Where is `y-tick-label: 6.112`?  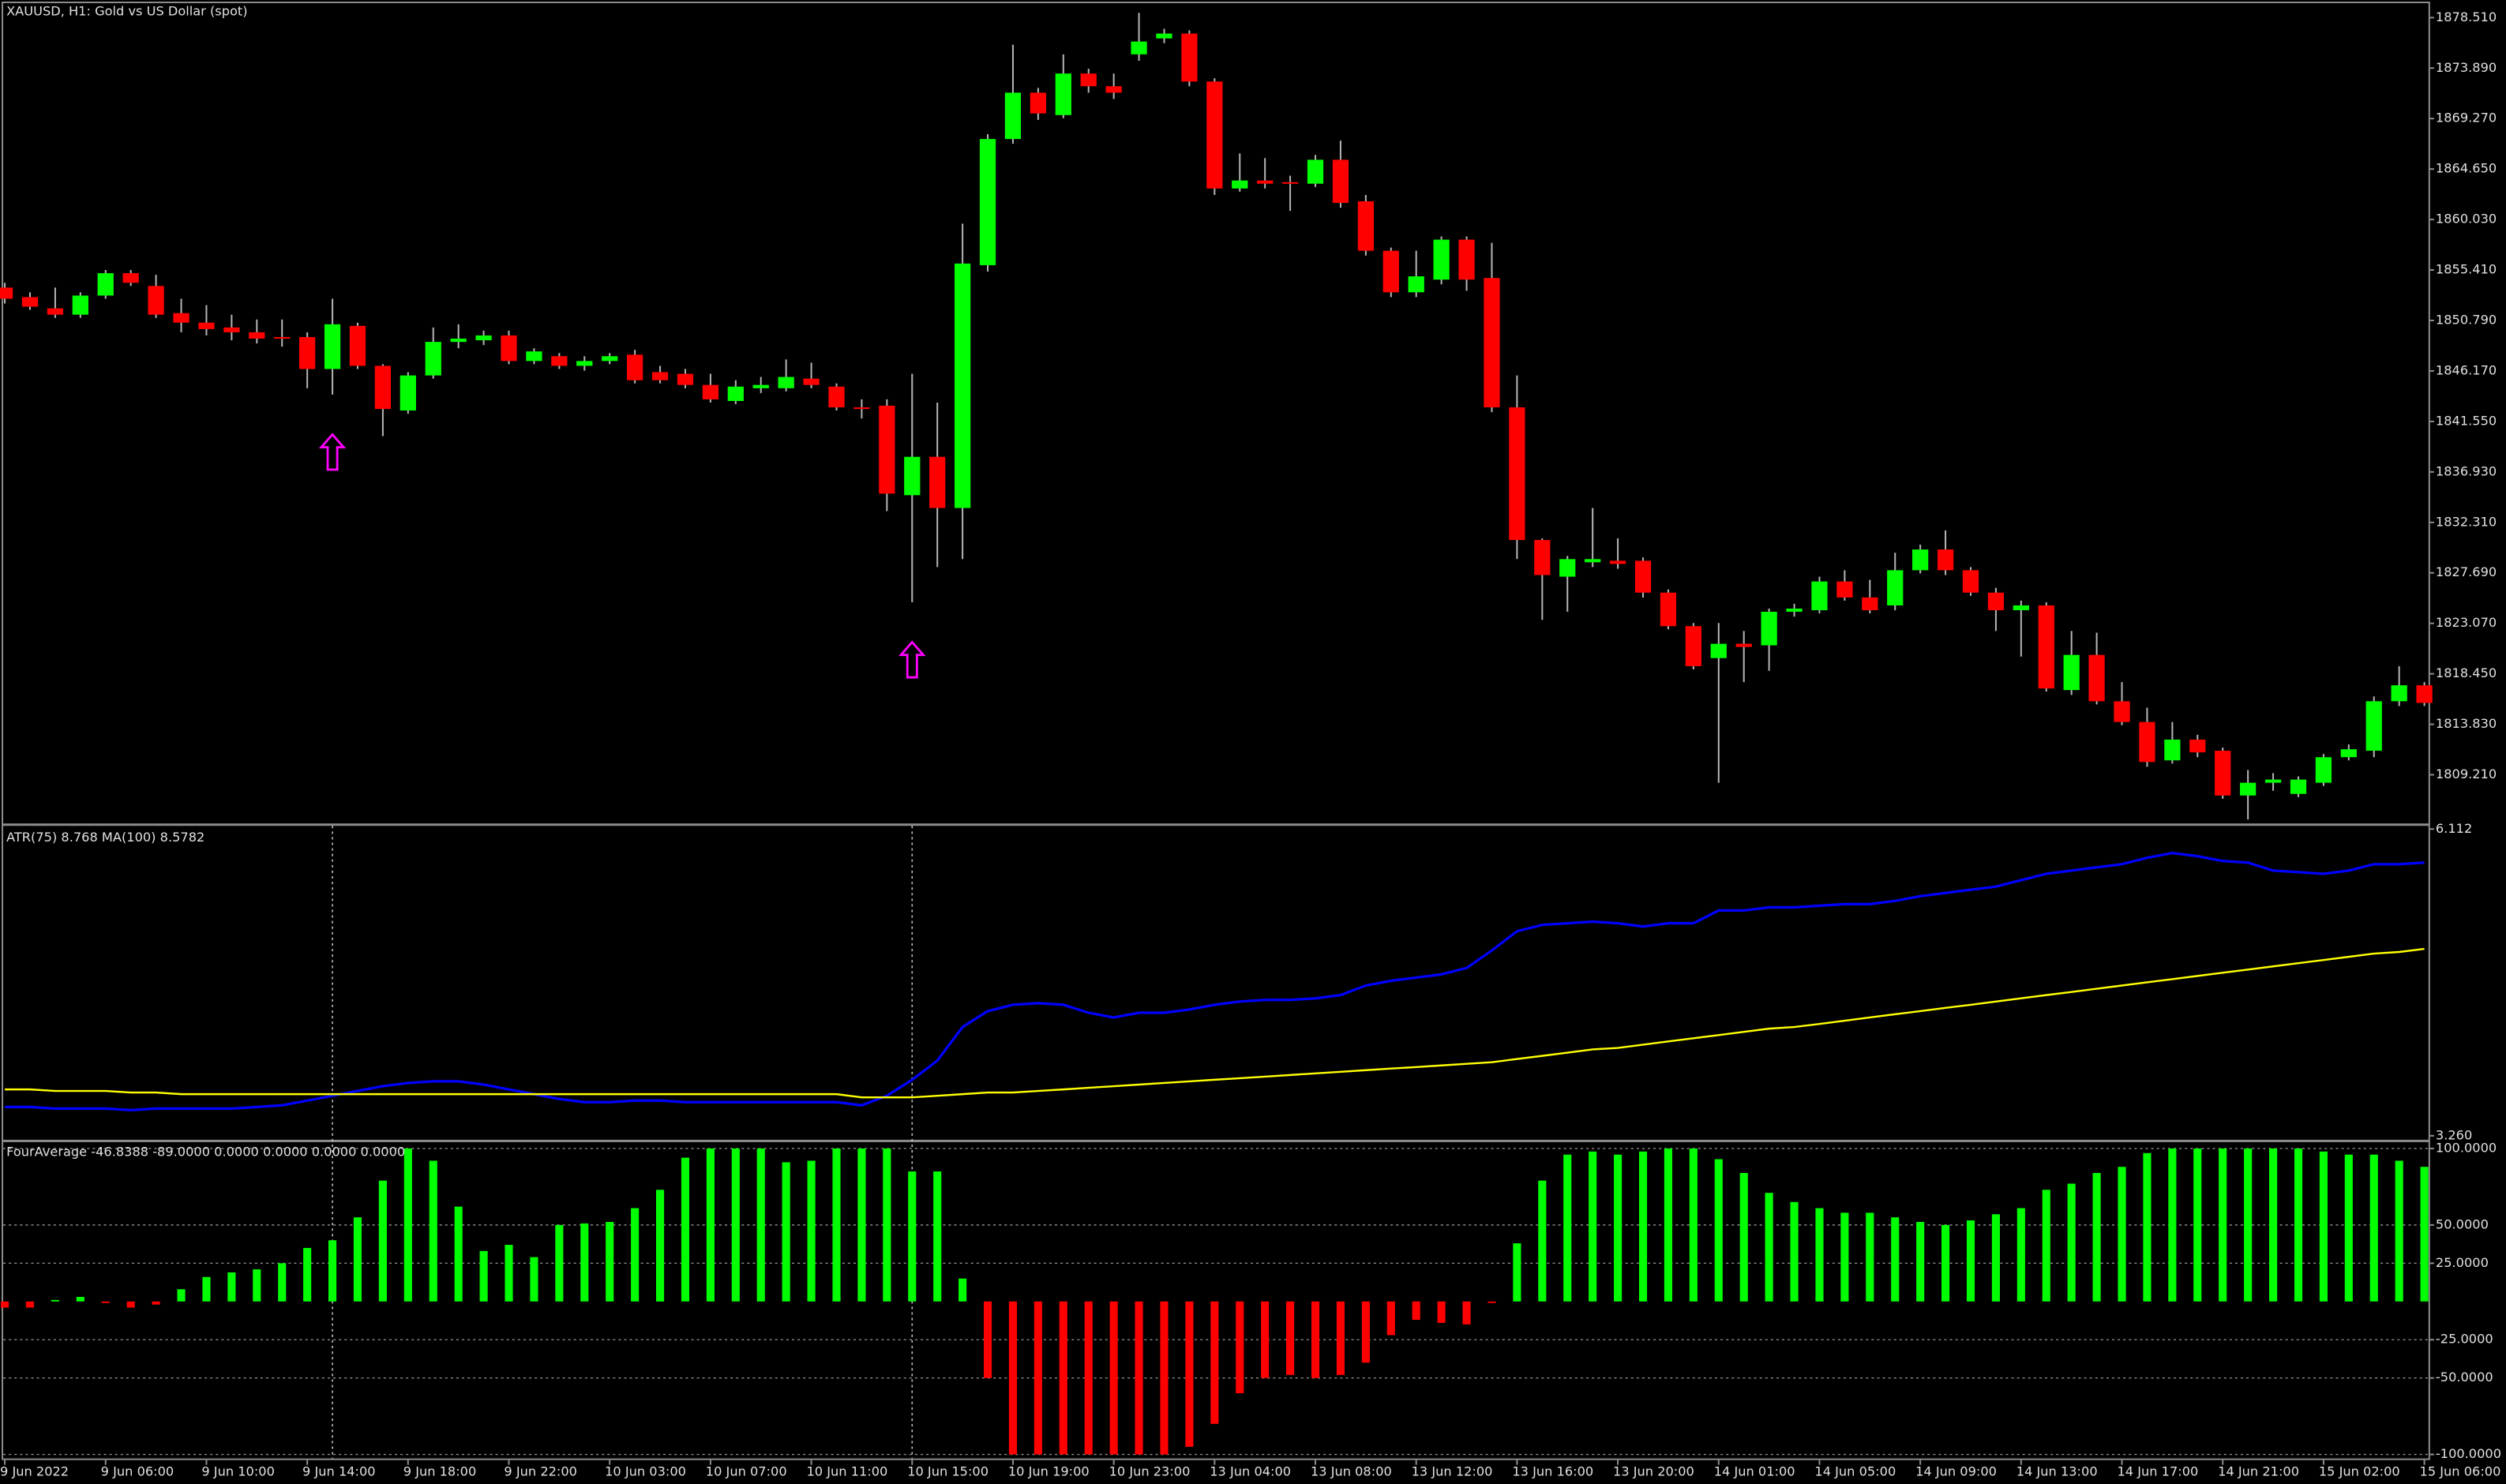
y-tick-label: 6.112 is located at coordinates (2454, 829).